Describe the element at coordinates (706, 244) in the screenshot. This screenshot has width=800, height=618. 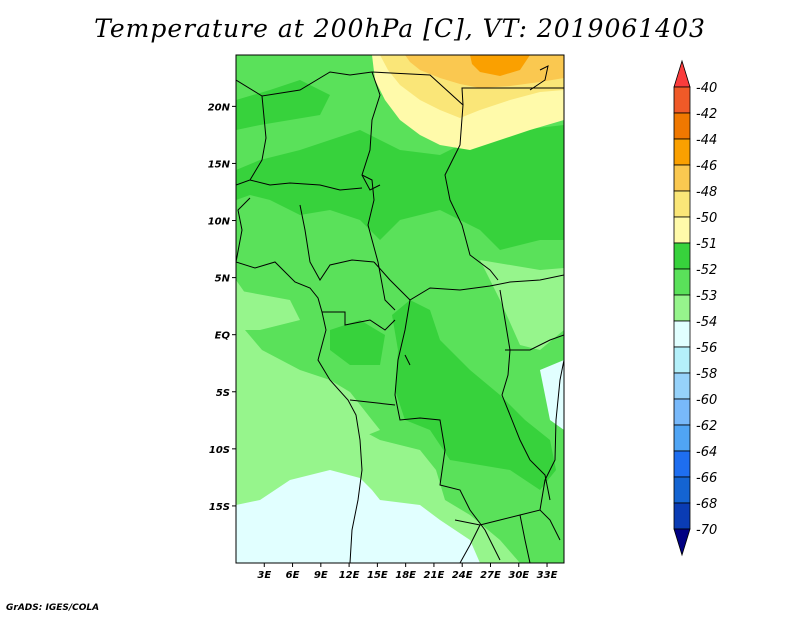
I see `colorbar-label: -51` at that location.